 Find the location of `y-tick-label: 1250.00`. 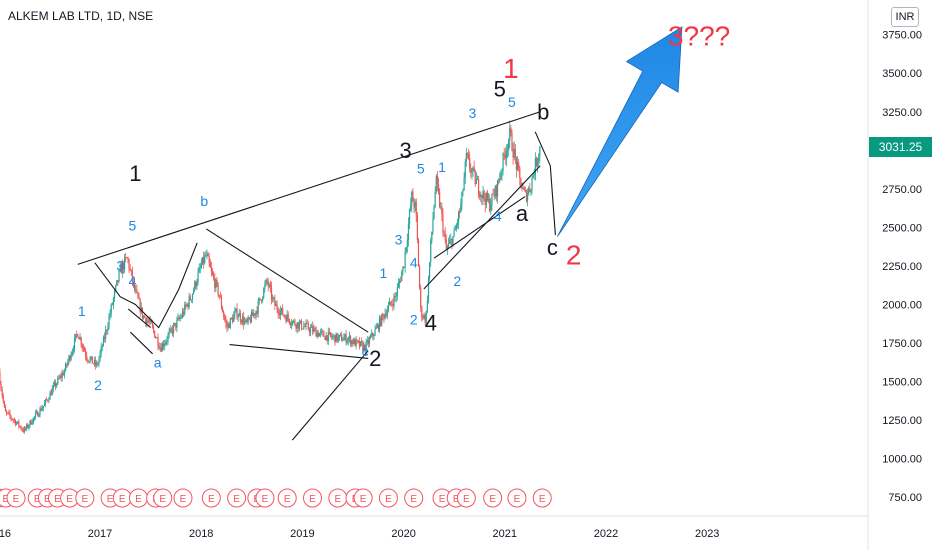

y-tick-label: 1250.00 is located at coordinates (902, 421).